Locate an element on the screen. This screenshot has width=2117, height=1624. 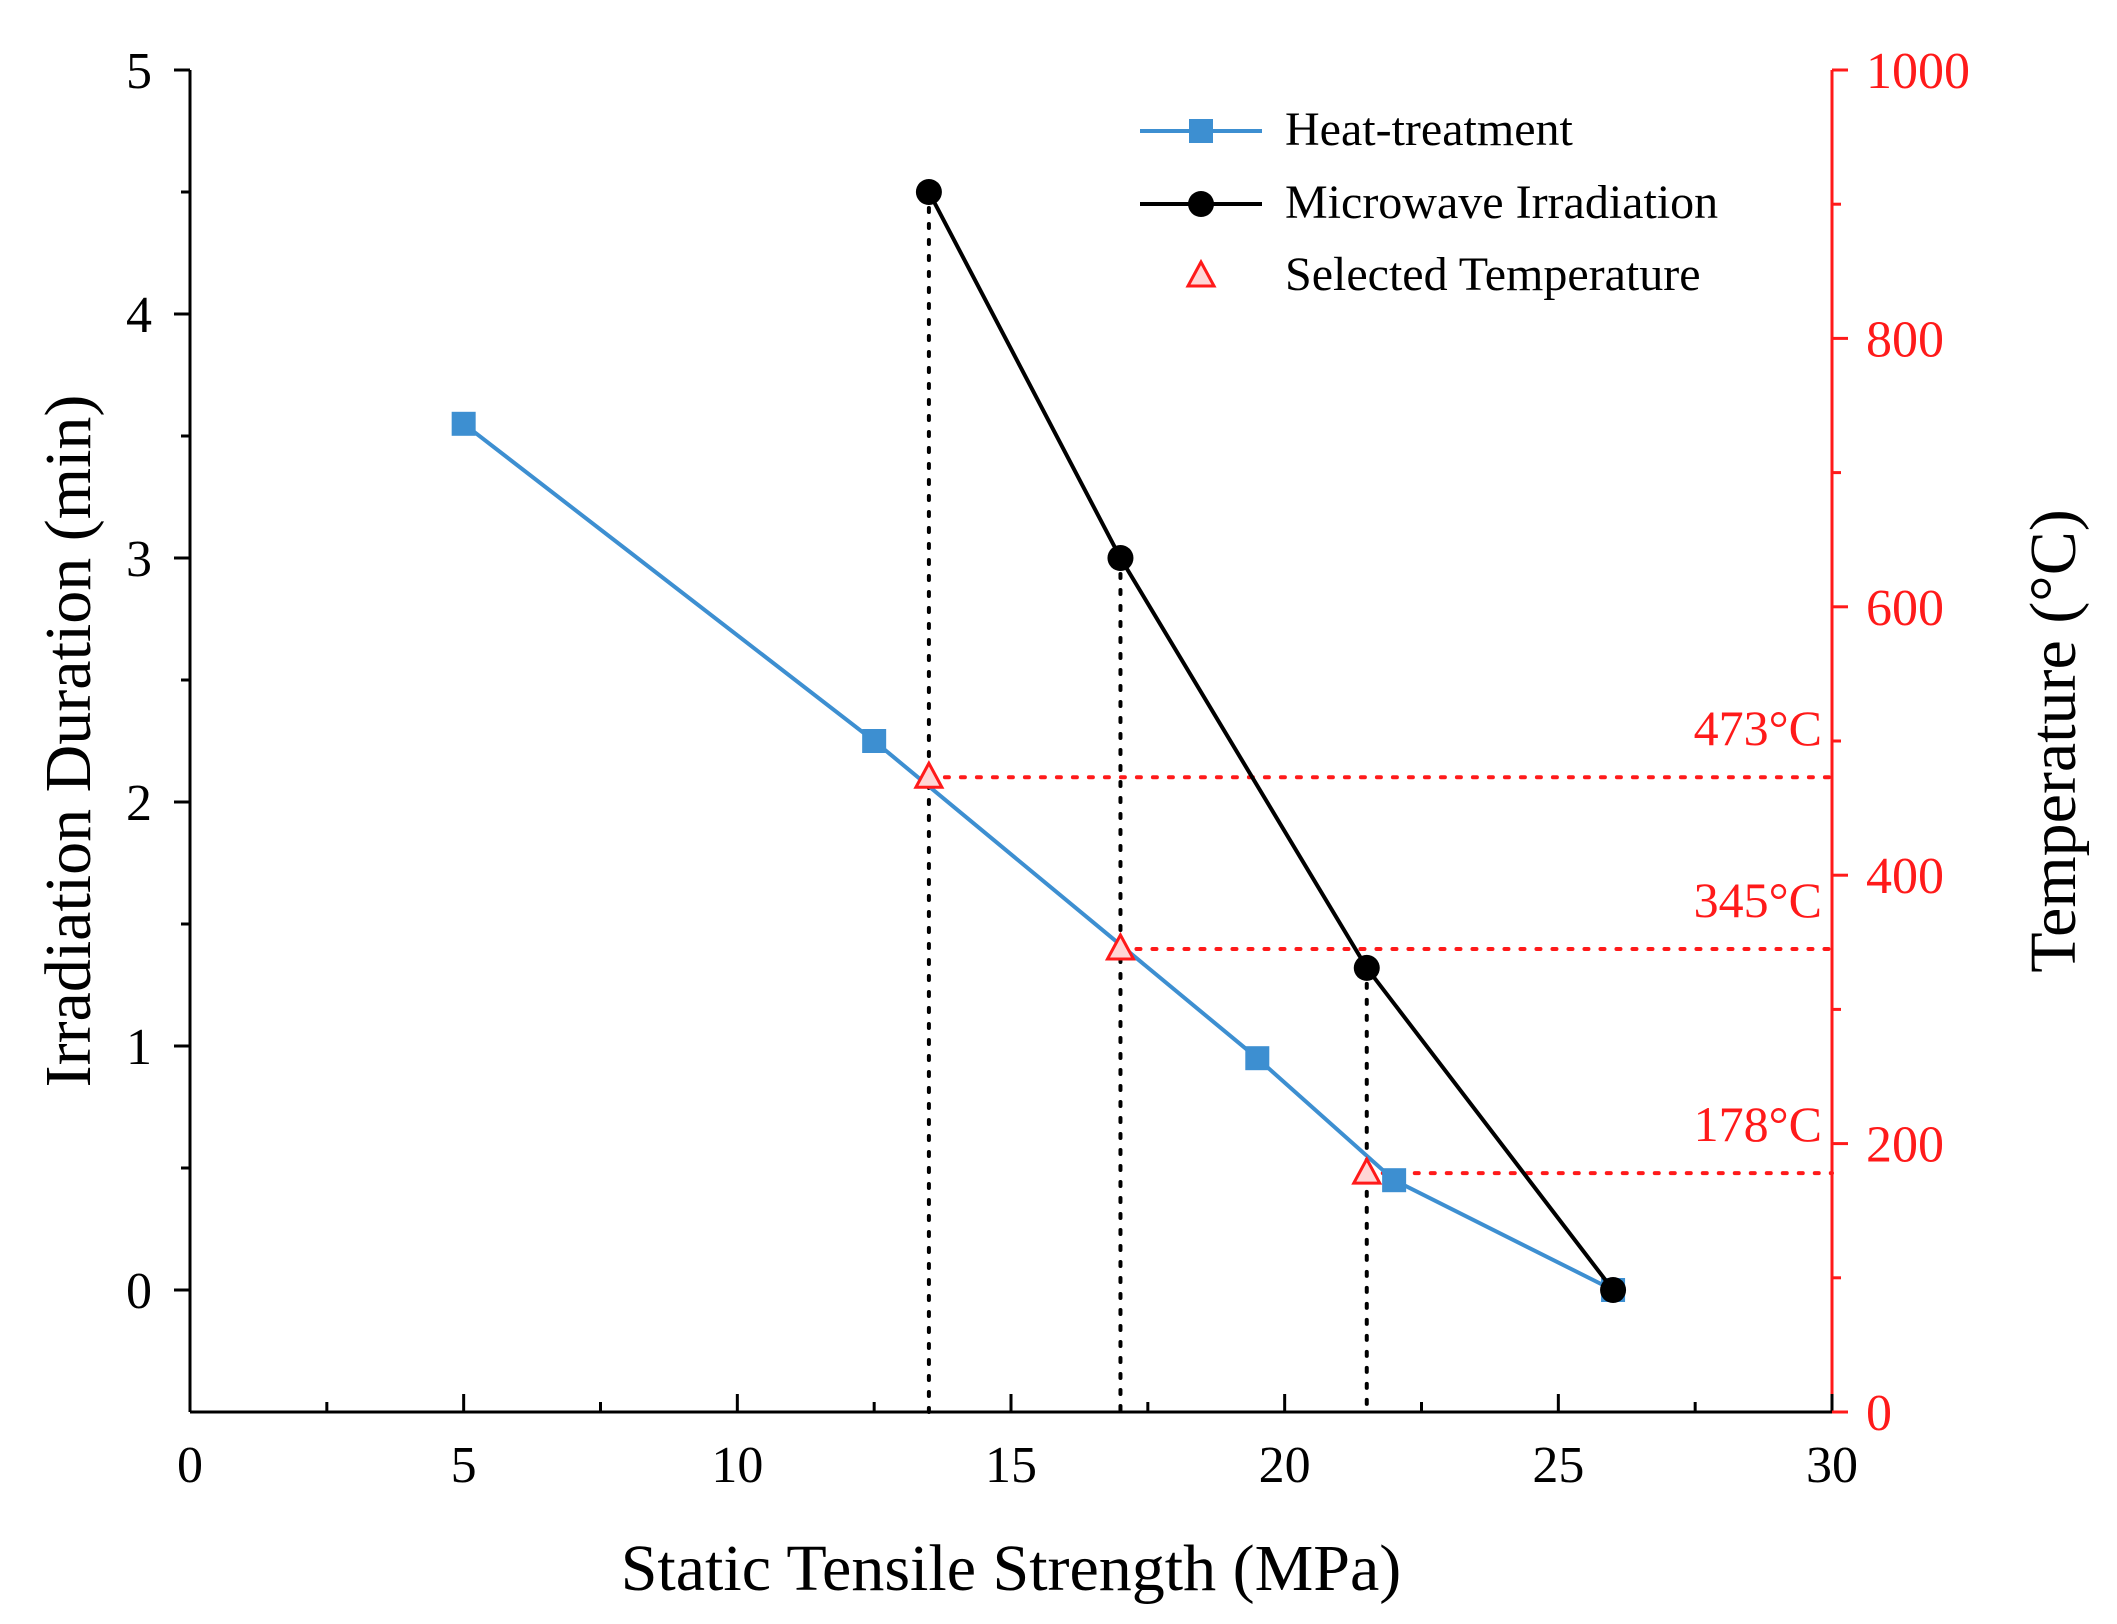
x-tick-label: 25 is located at coordinates (1558, 1465).